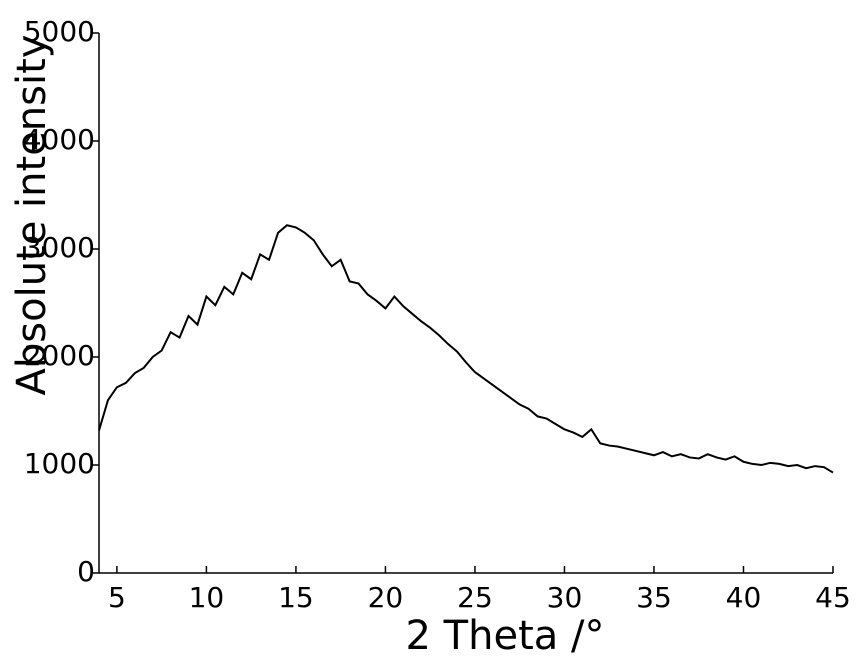 Image resolution: width=865 pixels, height=664 pixels. I want to click on x-tick-label: 45, so click(833, 597).